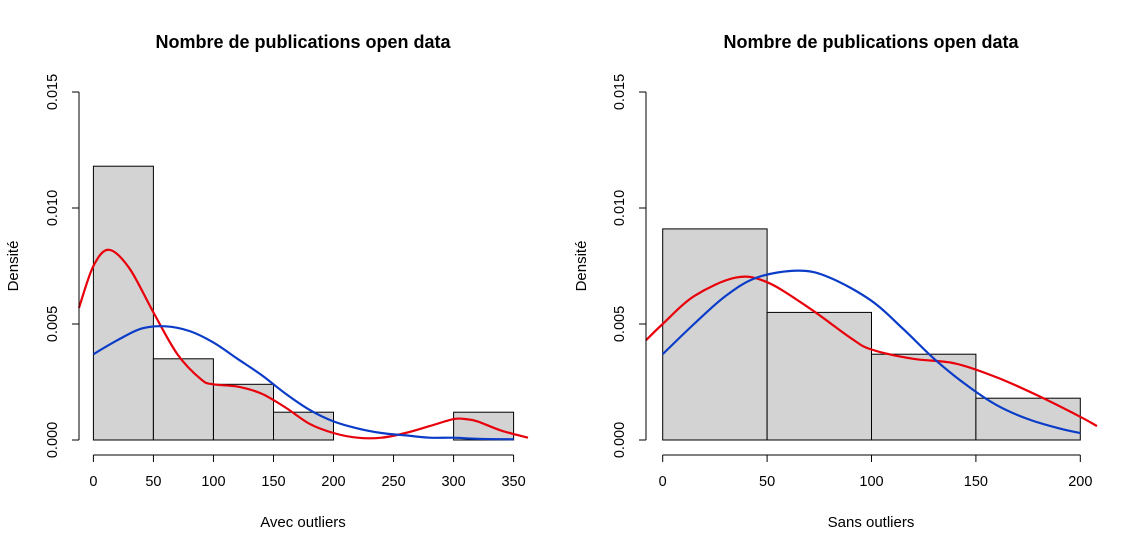 This screenshot has height=552, width=1137. What do you see at coordinates (513, 482) in the screenshot?
I see `x-tick-label: 350` at bounding box center [513, 482].